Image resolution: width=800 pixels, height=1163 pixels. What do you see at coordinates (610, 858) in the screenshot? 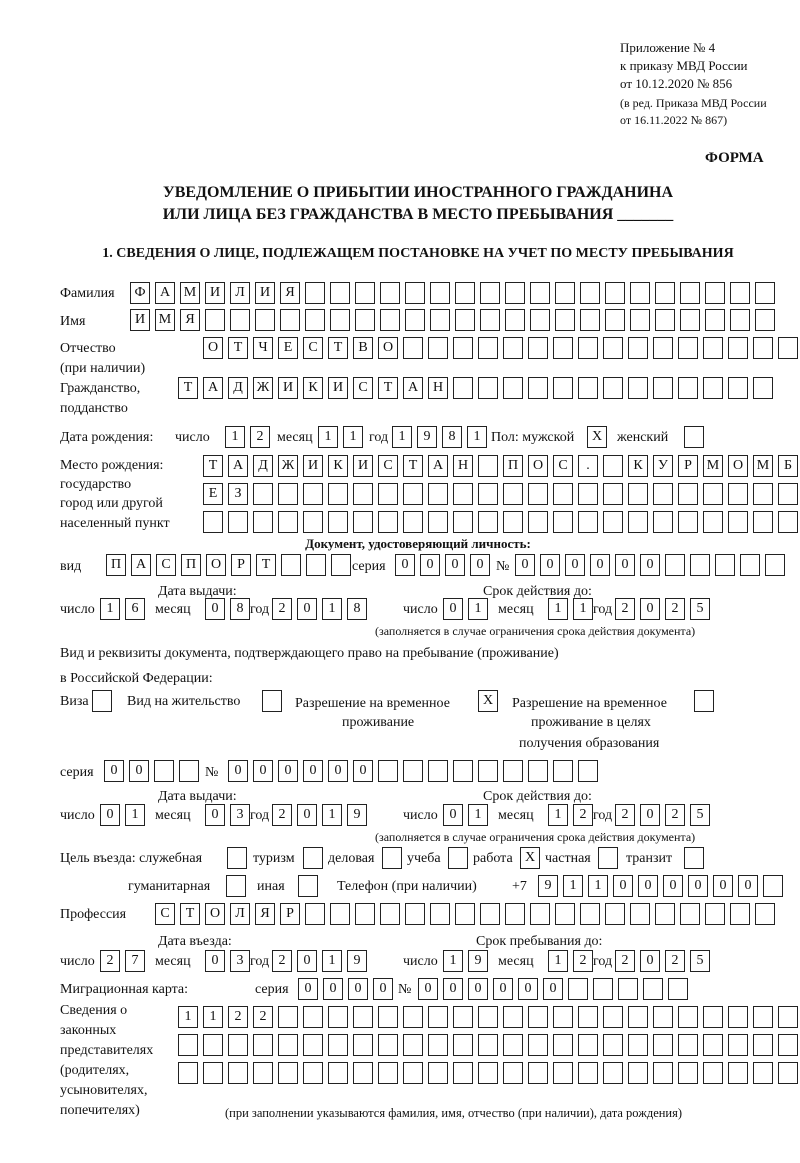
I see `purpose-private-checkbox` at bounding box center [610, 858].